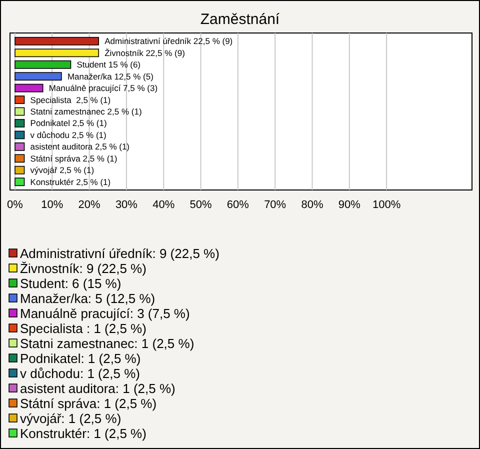 This screenshot has height=449, width=480. Describe the element at coordinates (163, 205) in the screenshot. I see `x-tick-label: 40%` at that location.